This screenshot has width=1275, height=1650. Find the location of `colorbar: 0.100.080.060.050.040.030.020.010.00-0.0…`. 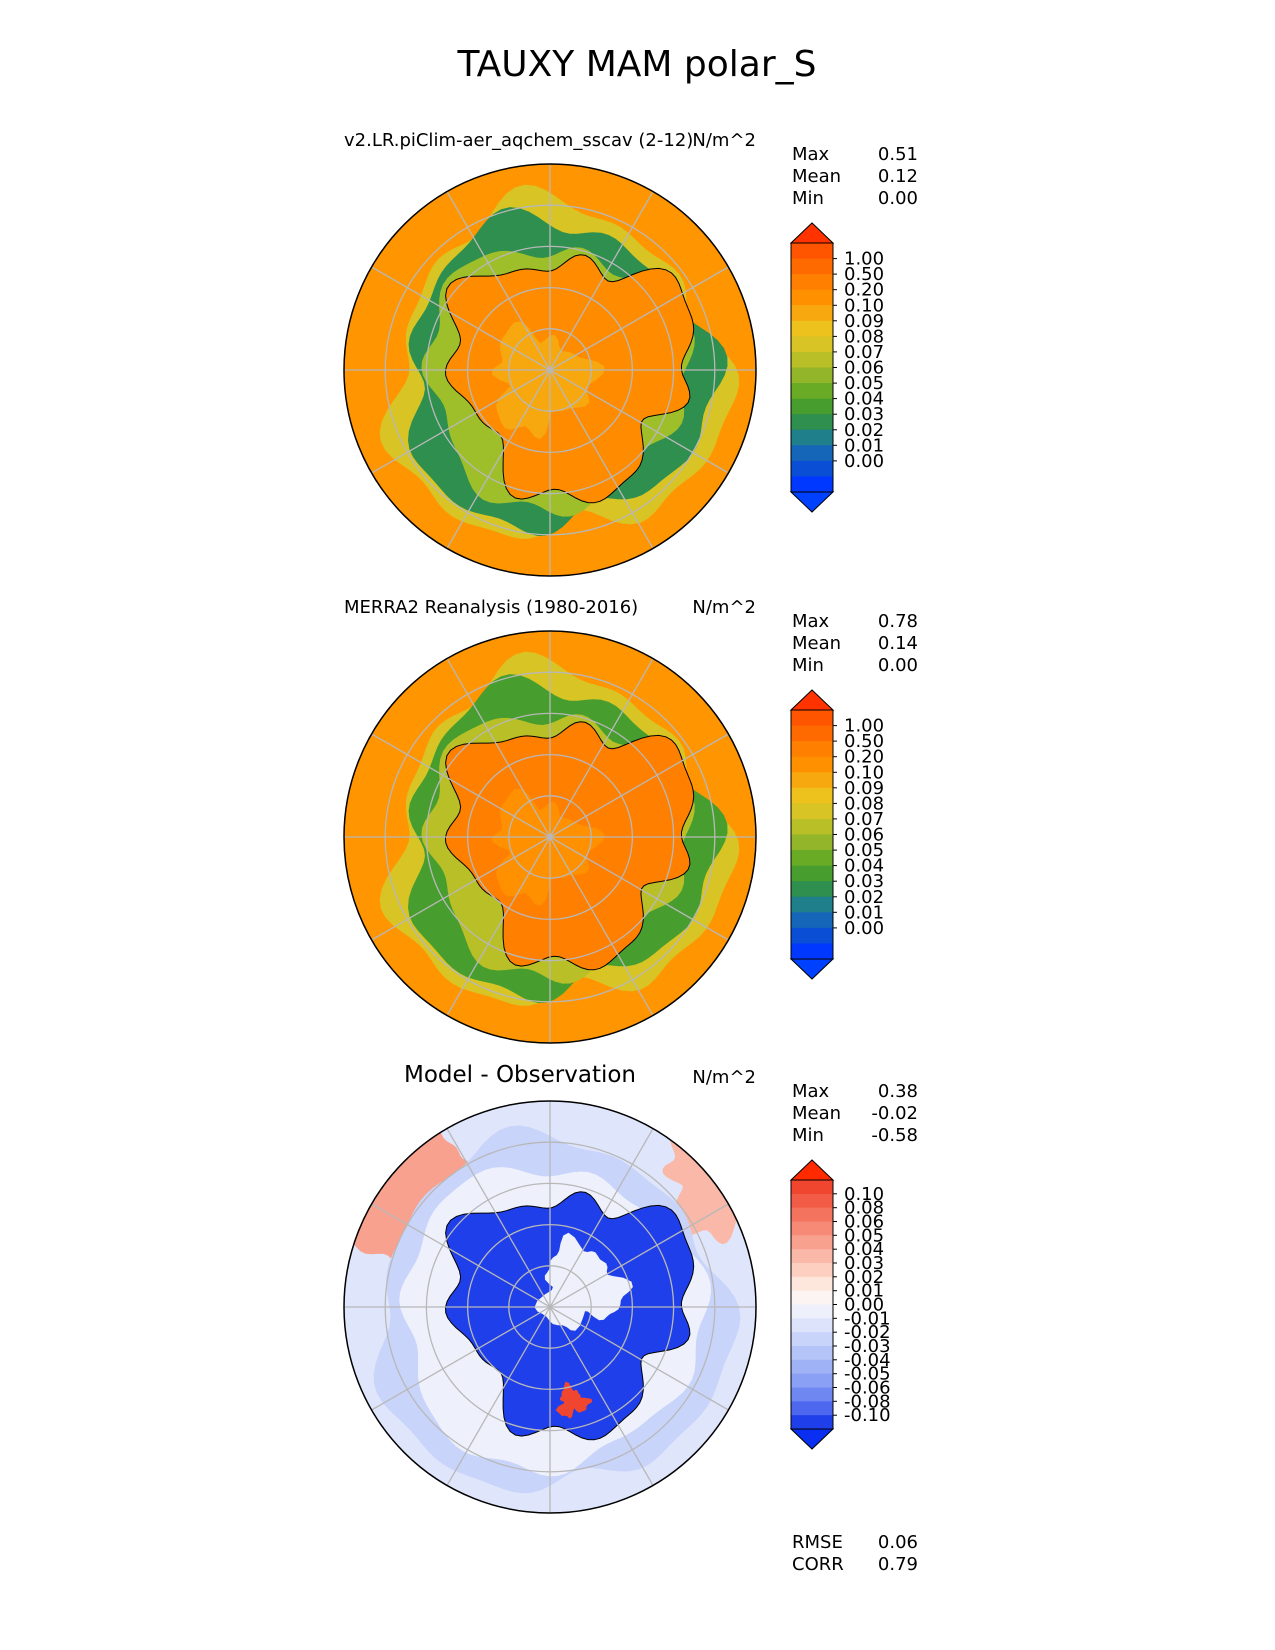

colorbar: 0.100.080.060.050.040.030.020.010.00-0.0… is located at coordinates (840, 1304).